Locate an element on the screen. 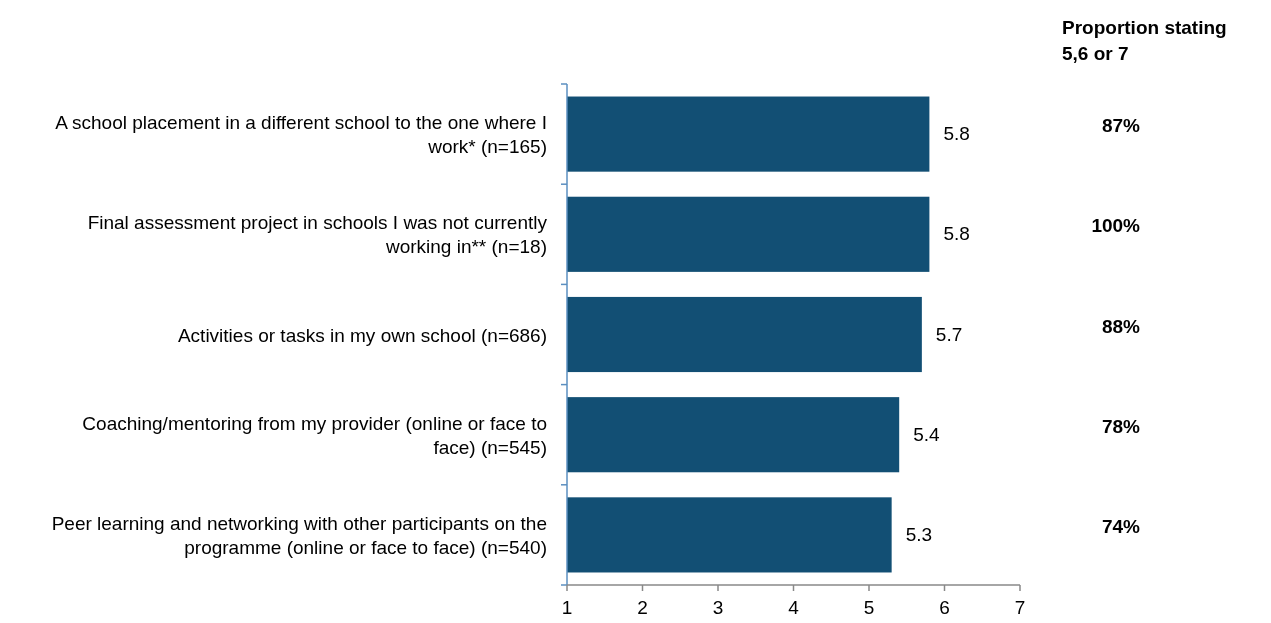 Image resolution: width=1271 pixels, height=623 pixels. data-label: 5.4 is located at coordinates (927, 434).